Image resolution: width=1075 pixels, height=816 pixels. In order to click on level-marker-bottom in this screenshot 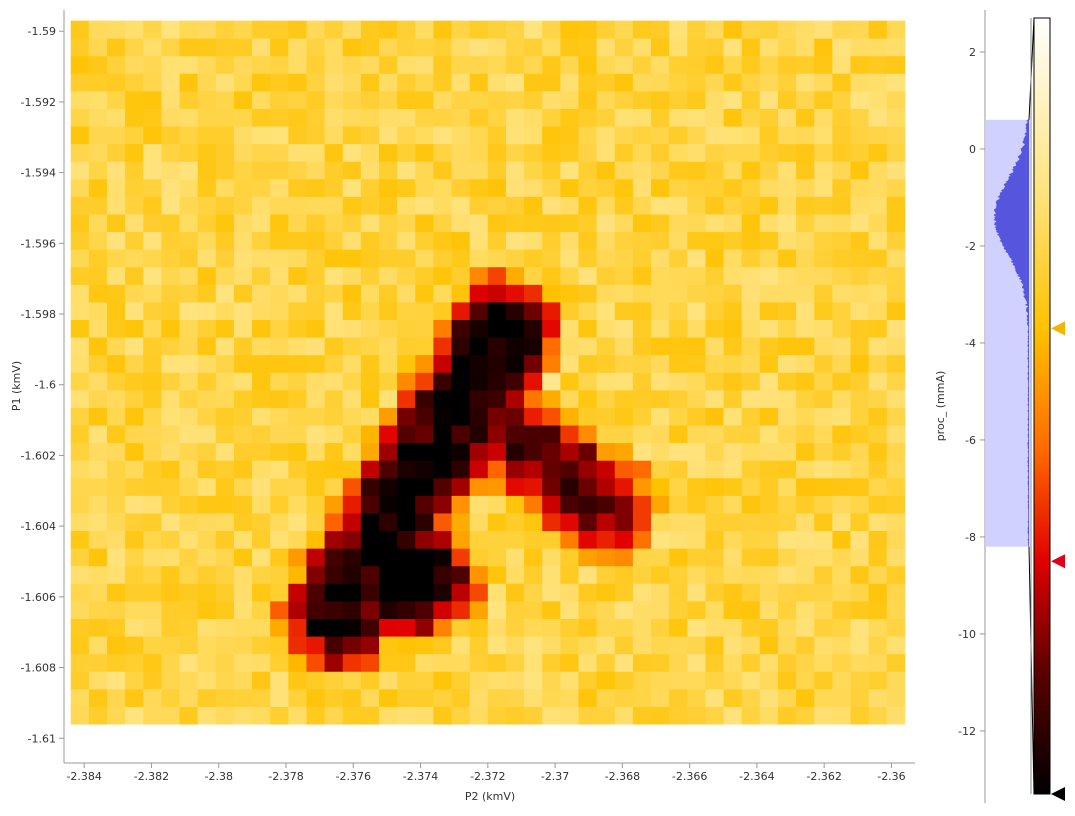, I will do `click(1058, 794)`.